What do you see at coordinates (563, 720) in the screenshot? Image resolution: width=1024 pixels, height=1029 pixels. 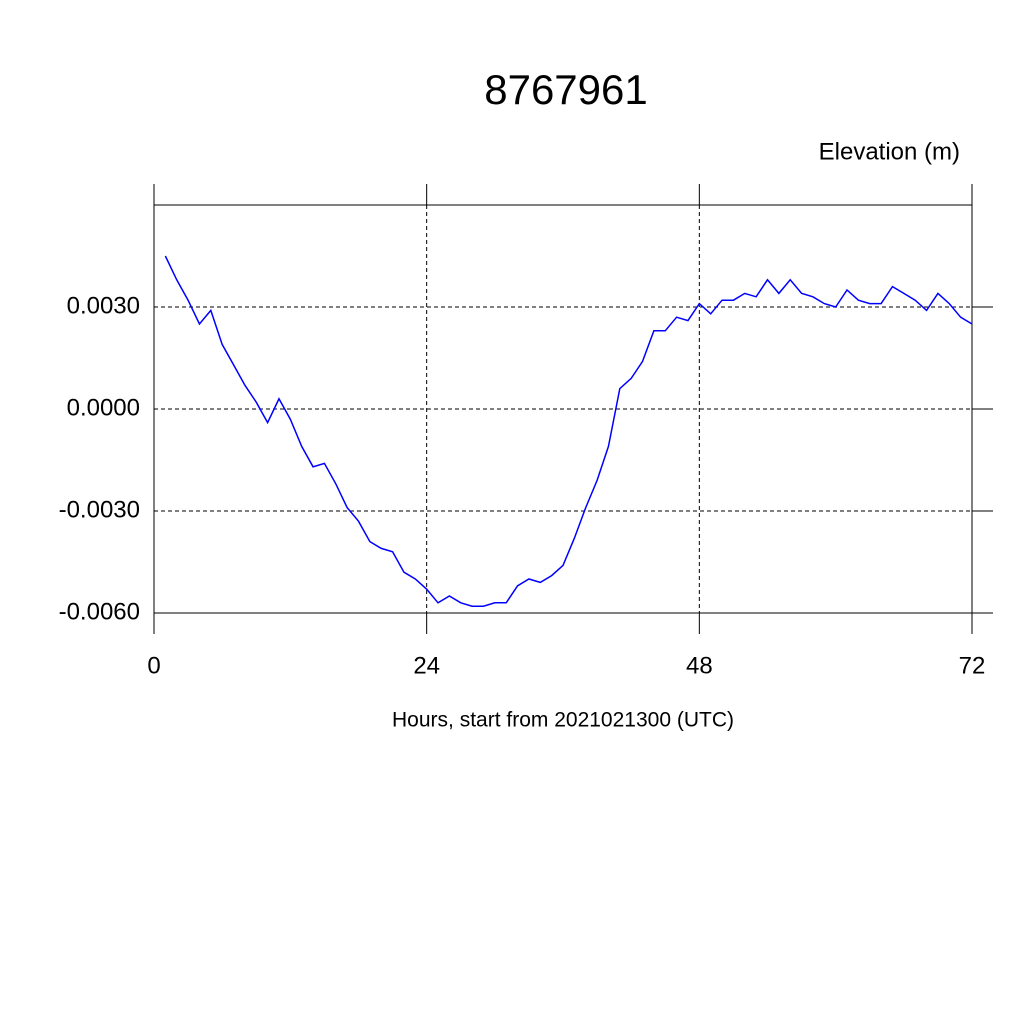 I see `x-axis-label: Hours, start from 2021021300 (UTC)` at bounding box center [563, 720].